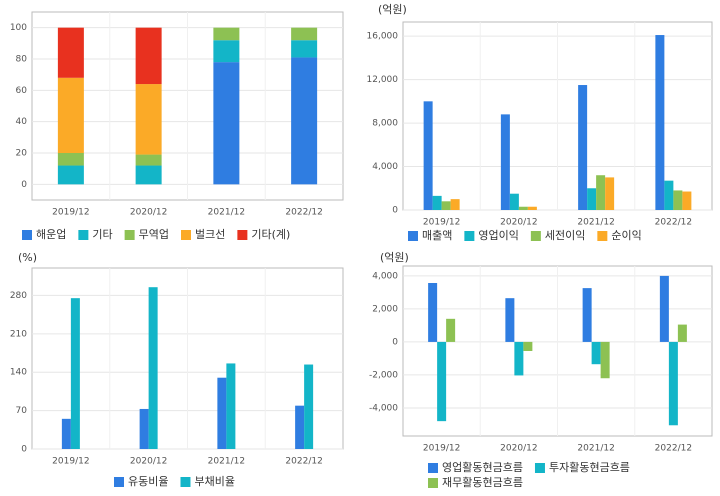 The height and width of the screenshot is (496, 720). Describe the element at coordinates (148, 481) in the screenshot. I see `legend-label: 유동비율` at that location.